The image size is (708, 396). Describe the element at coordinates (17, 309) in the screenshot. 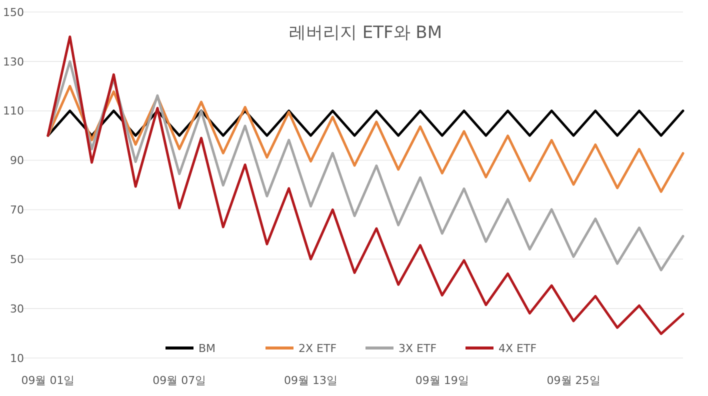

I see `y-tick-label: 30` at that location.